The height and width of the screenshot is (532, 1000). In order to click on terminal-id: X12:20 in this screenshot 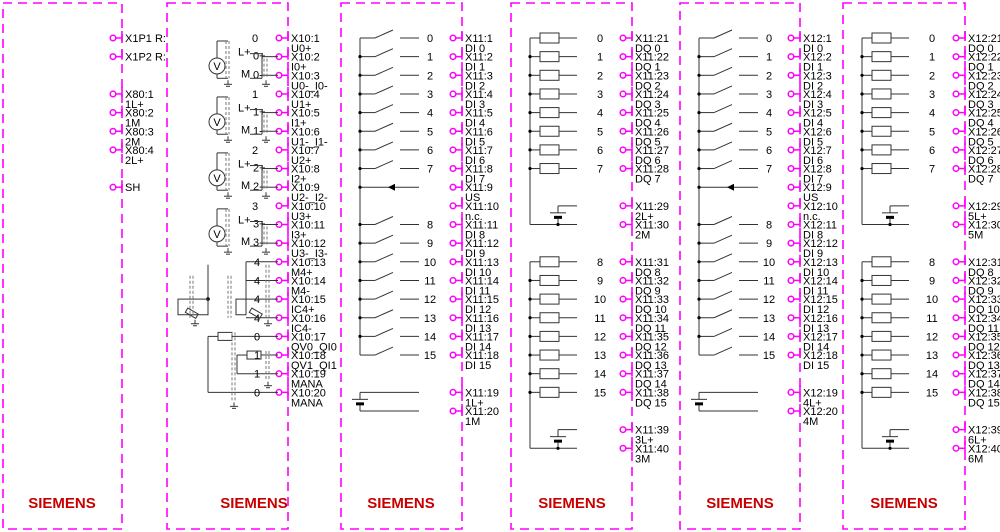, I will do `click(820, 412)`.